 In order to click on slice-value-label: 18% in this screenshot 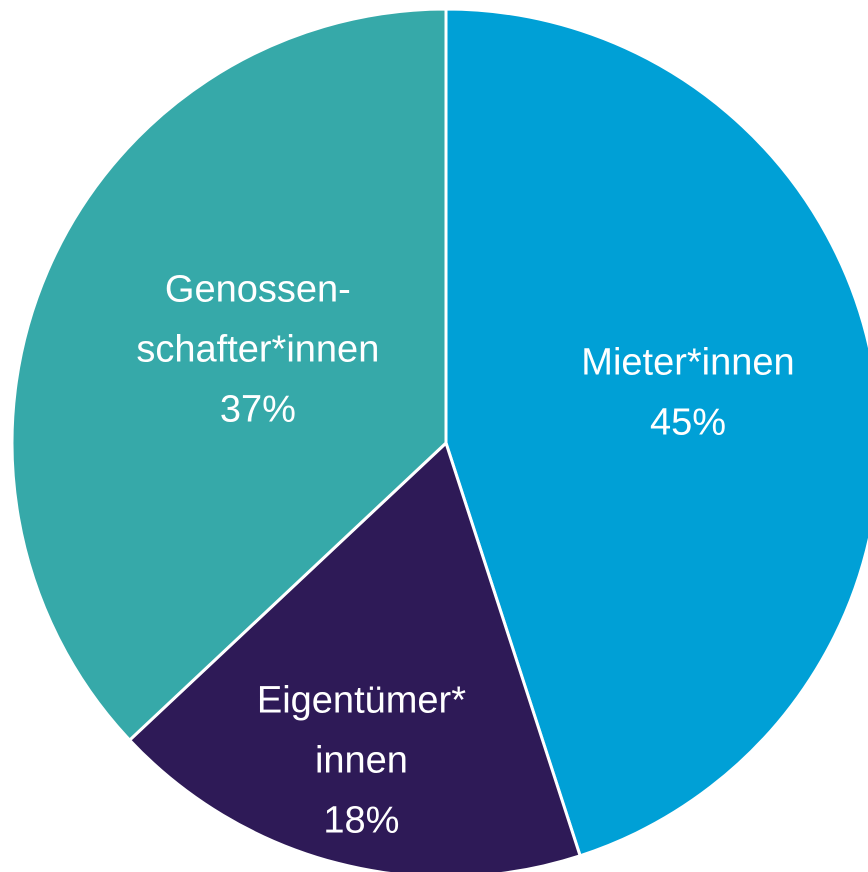, I will do `click(361, 820)`.